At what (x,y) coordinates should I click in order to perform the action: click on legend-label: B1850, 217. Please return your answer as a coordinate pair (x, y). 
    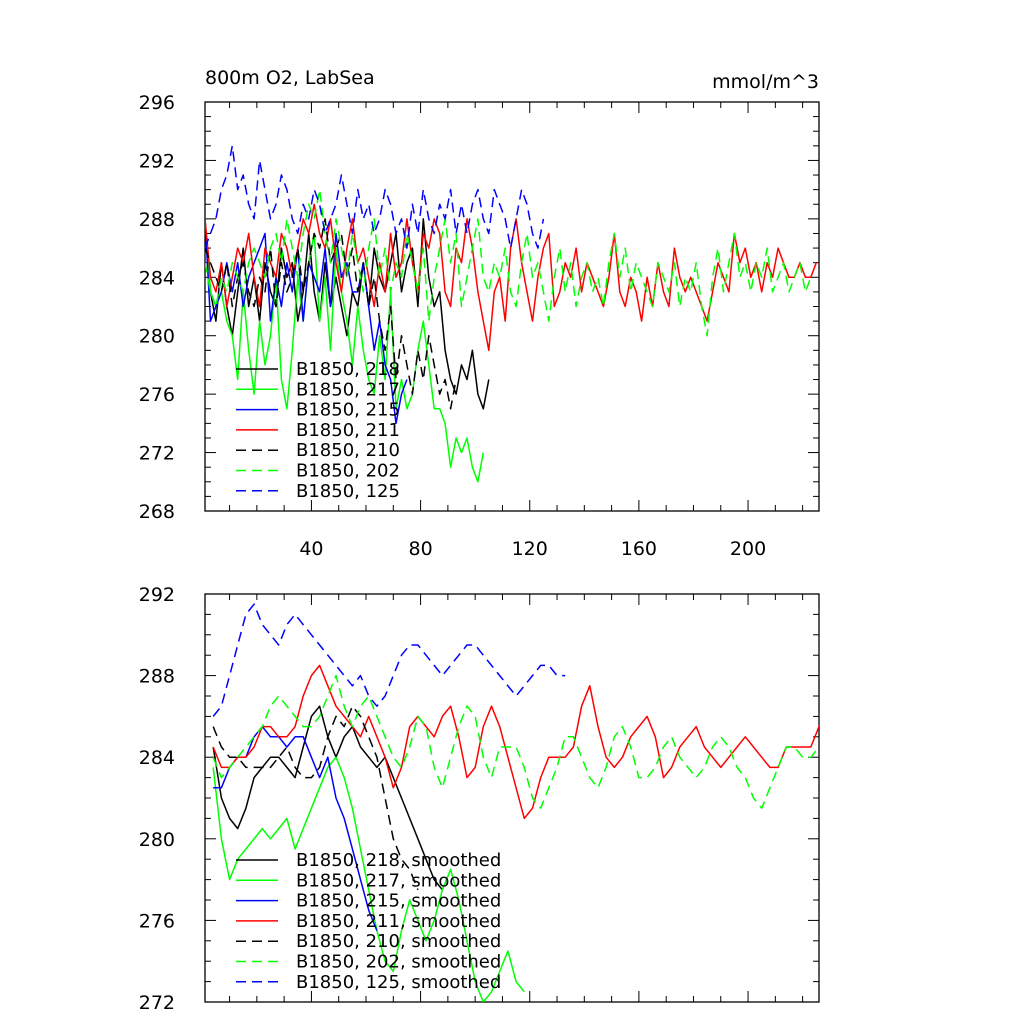
    Looking at the image, I should click on (348, 389).